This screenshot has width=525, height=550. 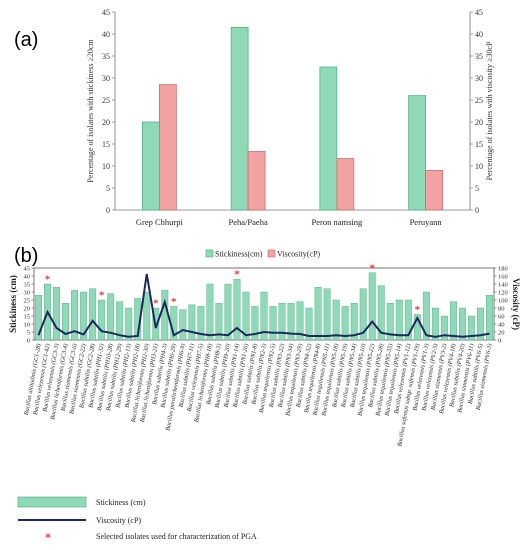 I want to click on b-legend-stickiness: Stickiness (cm), so click(x=121, y=502).